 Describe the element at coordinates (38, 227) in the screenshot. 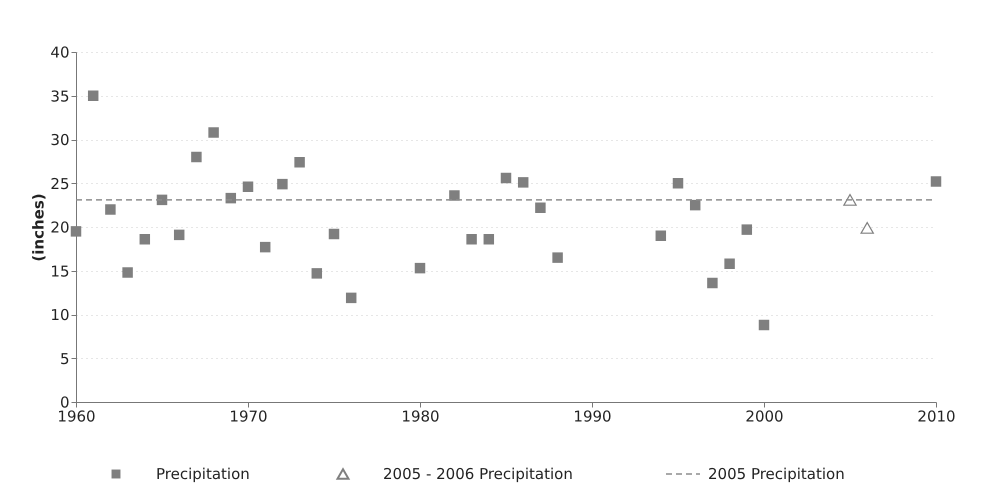

I see `y-axis-title: (inches)` at that location.